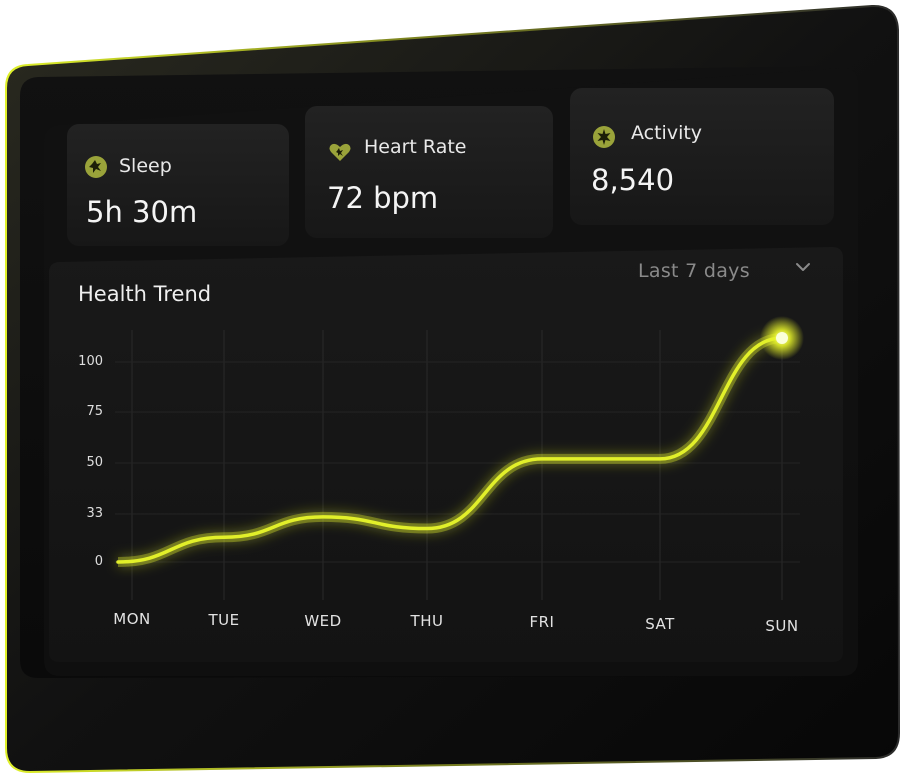 This screenshot has height=778, width=904. I want to click on sleep-label: Sleep, so click(145, 166).